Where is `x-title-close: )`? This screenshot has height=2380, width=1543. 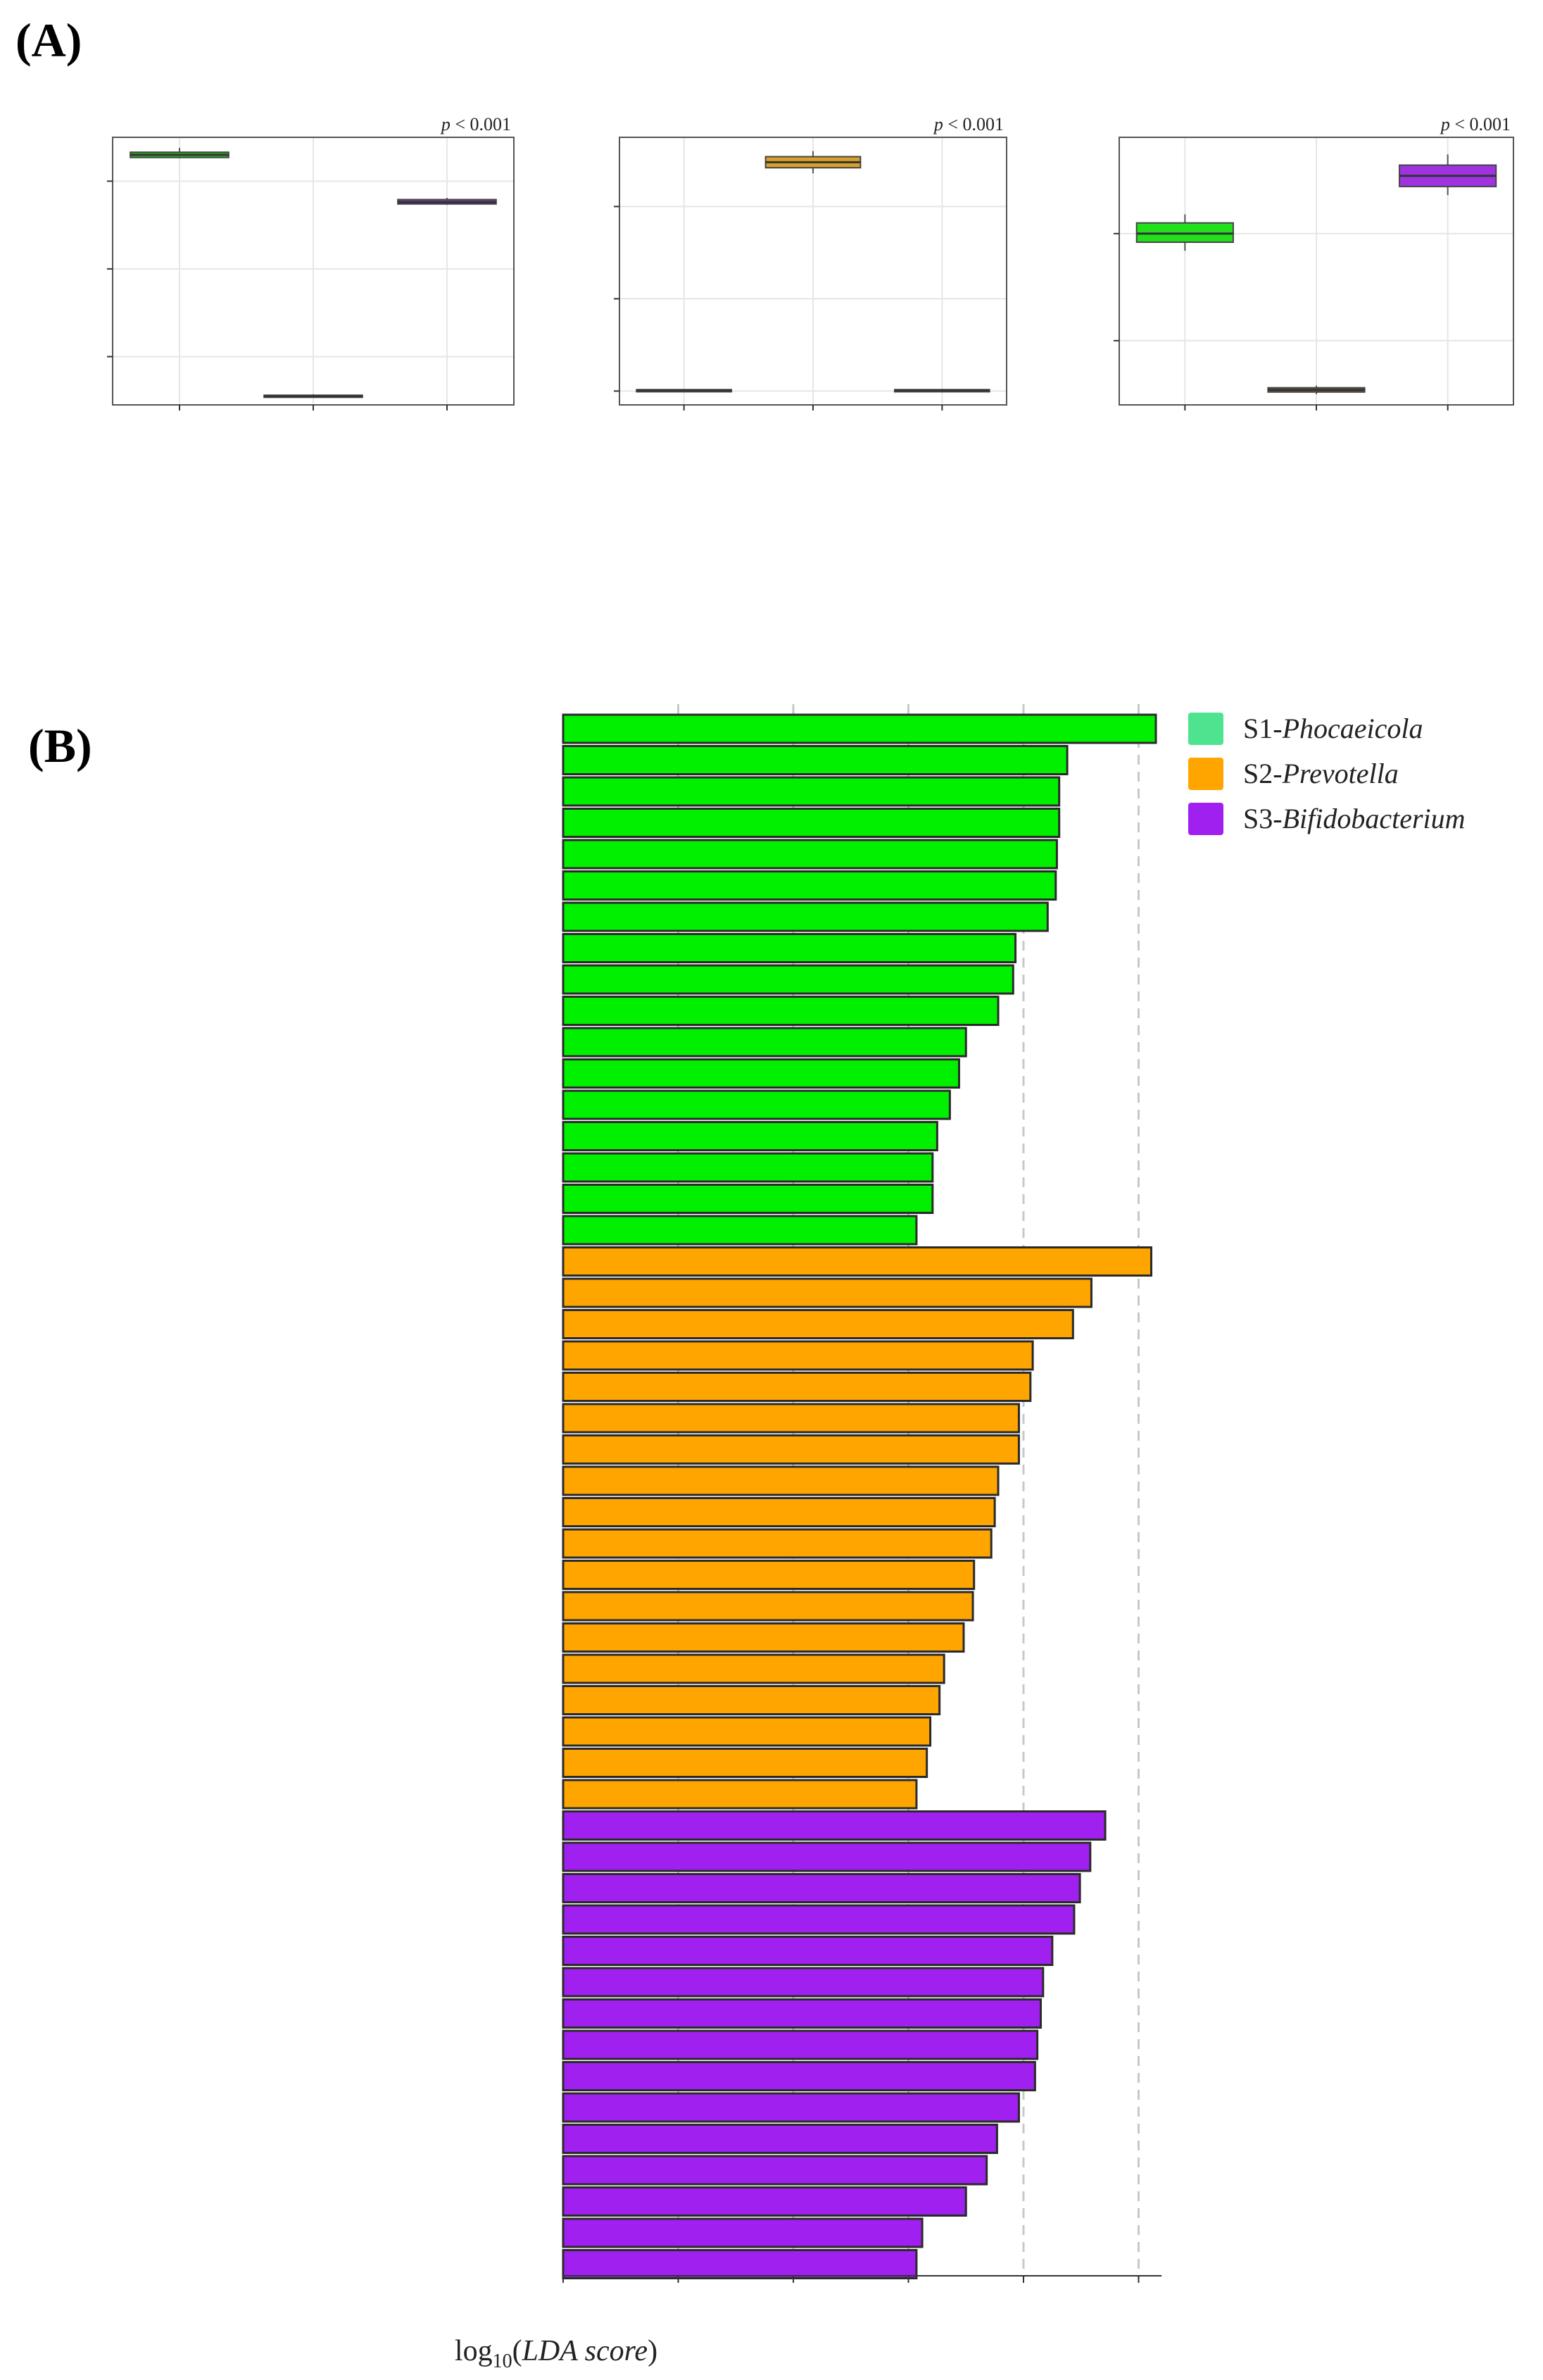 x-title-close: ) is located at coordinates (652, 2351).